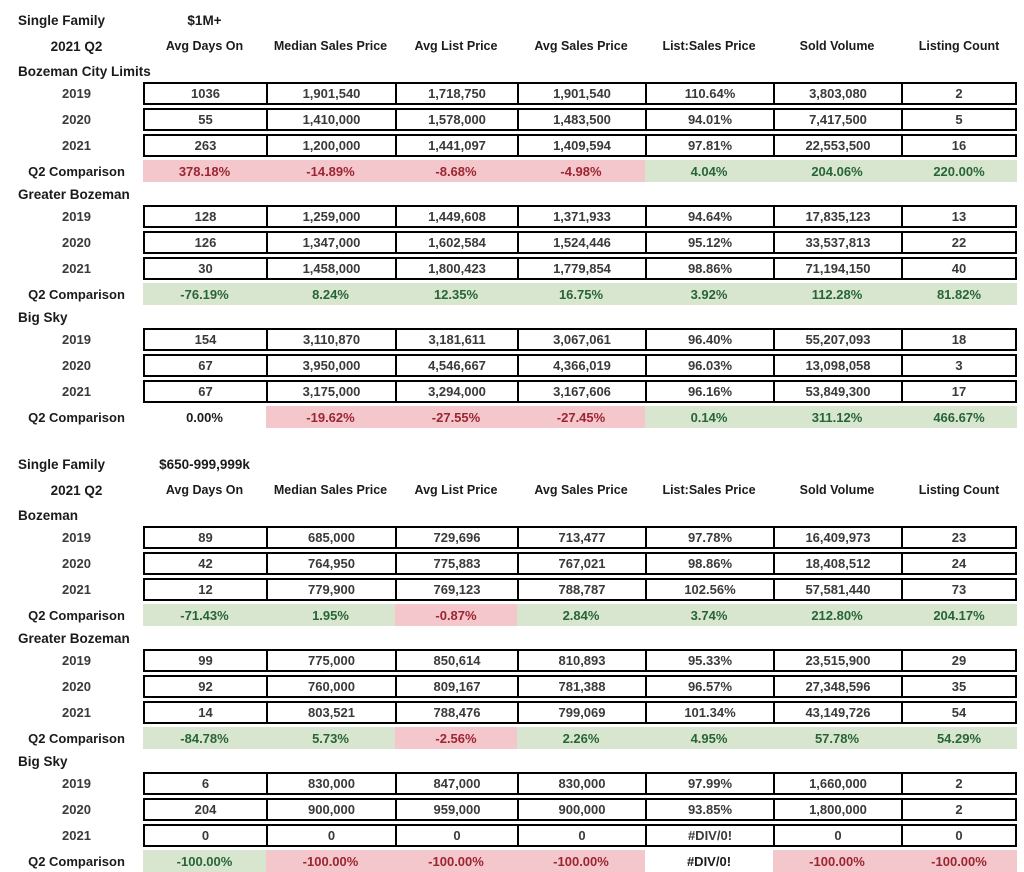 This screenshot has height=872, width=1024. I want to click on value-cell: 3,175,000, so click(330, 391).